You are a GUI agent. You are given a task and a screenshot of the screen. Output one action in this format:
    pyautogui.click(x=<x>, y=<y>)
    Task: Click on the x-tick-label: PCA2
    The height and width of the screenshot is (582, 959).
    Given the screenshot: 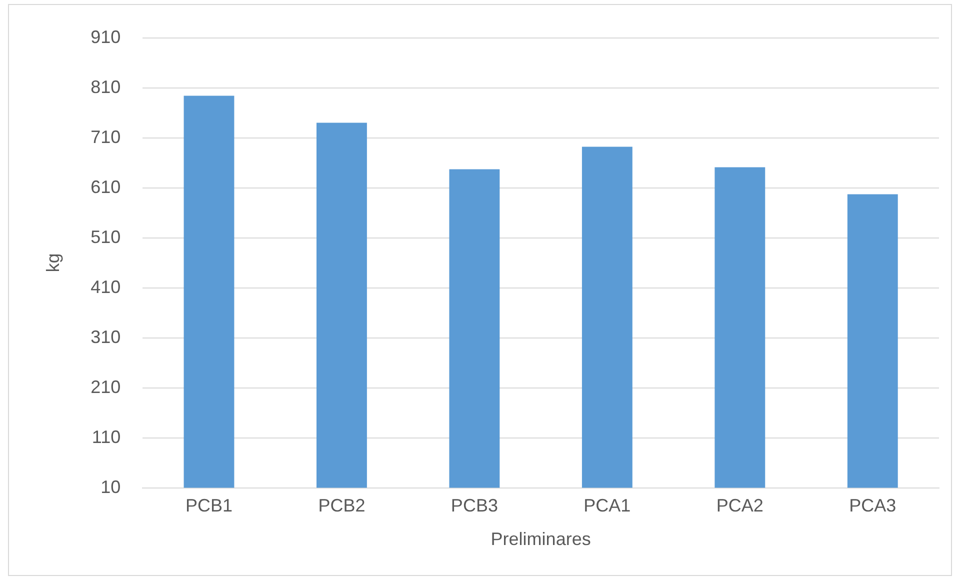 What is the action you would take?
    pyautogui.click(x=740, y=506)
    